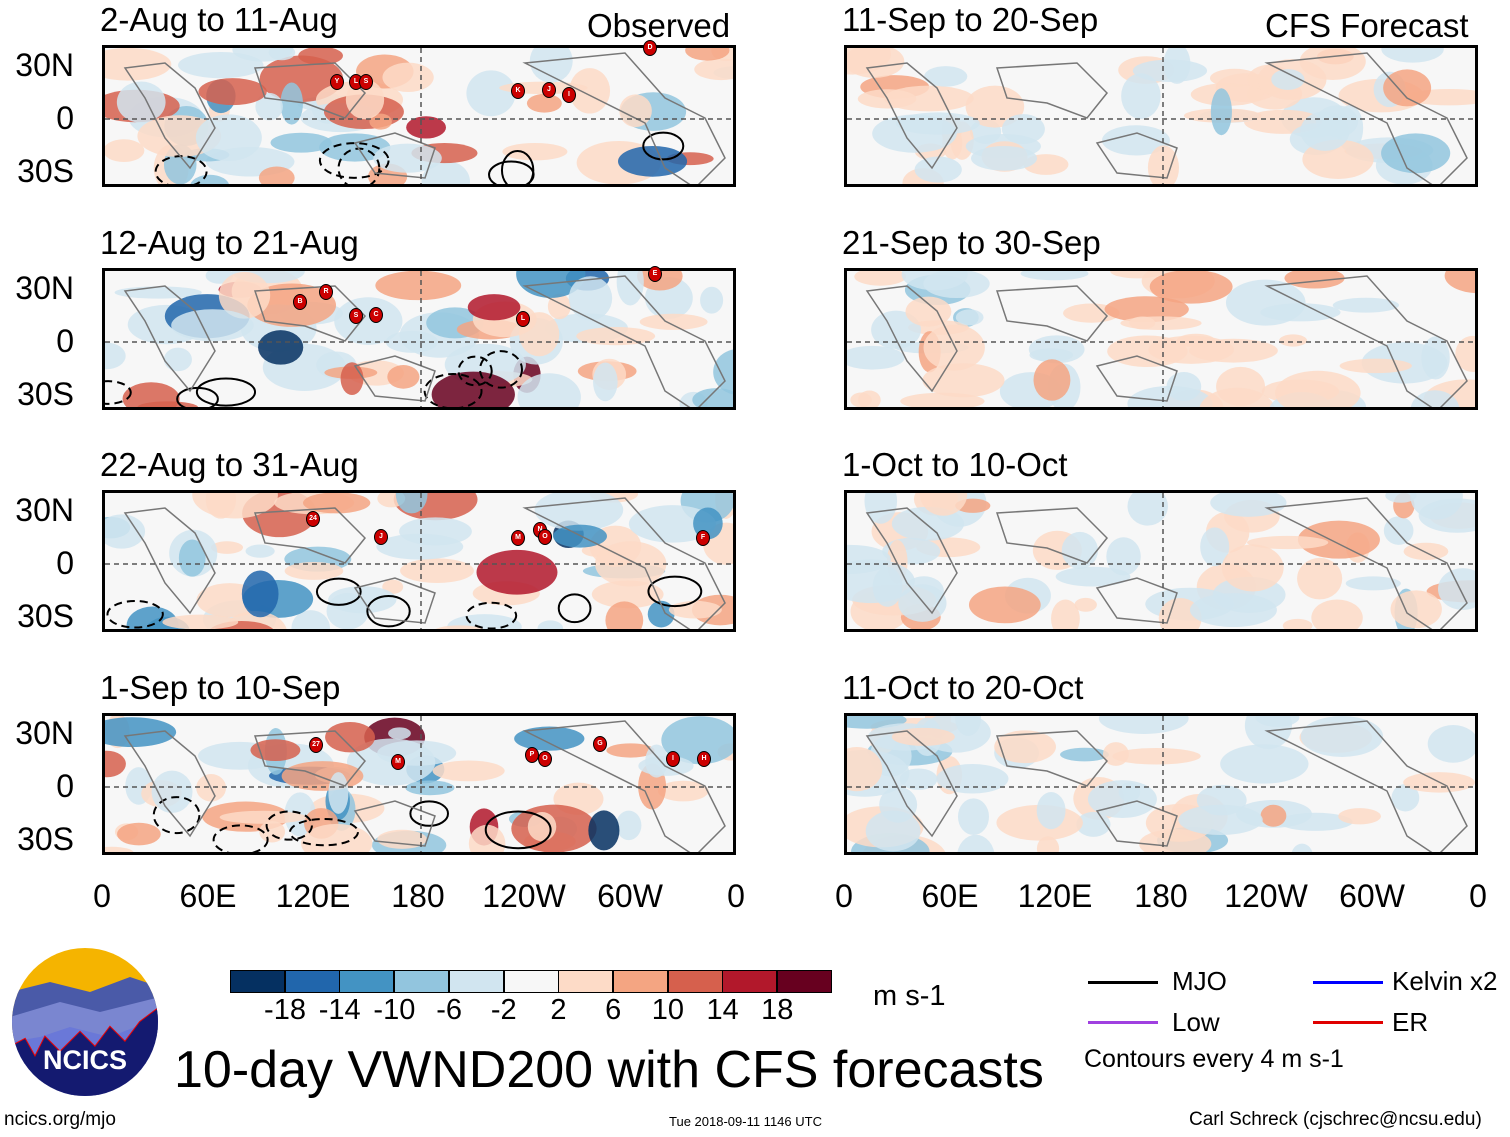 The image size is (1510, 1137). What do you see at coordinates (1348, 1022) in the screenshot?
I see `er-line-icon` at bounding box center [1348, 1022].